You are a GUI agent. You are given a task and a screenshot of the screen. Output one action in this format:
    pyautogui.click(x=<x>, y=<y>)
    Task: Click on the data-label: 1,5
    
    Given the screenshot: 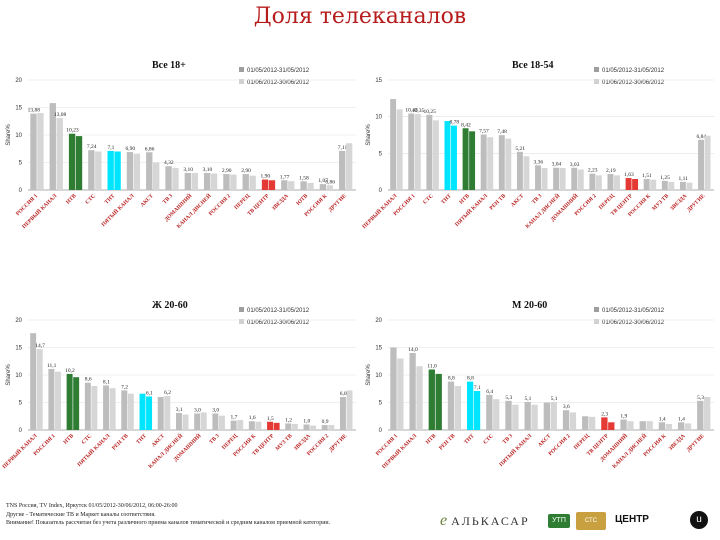 What is the action you would take?
    pyautogui.click(x=270, y=419)
    